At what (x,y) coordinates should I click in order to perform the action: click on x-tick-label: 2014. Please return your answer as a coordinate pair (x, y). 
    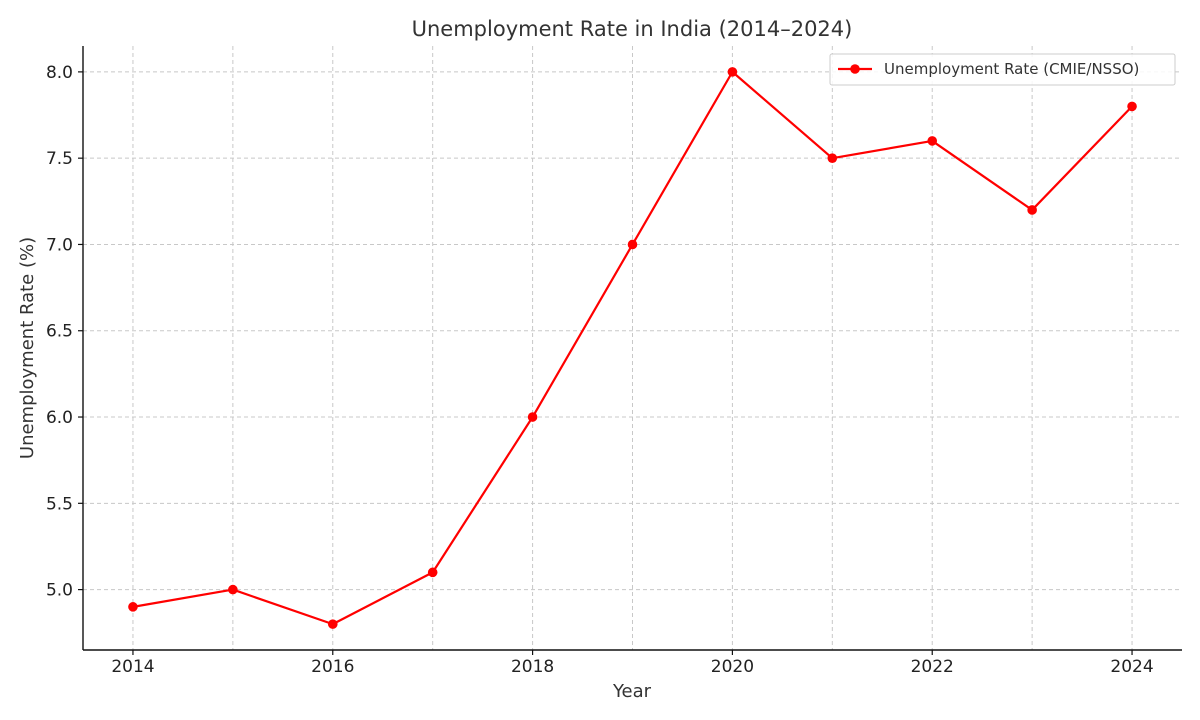
    Looking at the image, I should click on (132, 667).